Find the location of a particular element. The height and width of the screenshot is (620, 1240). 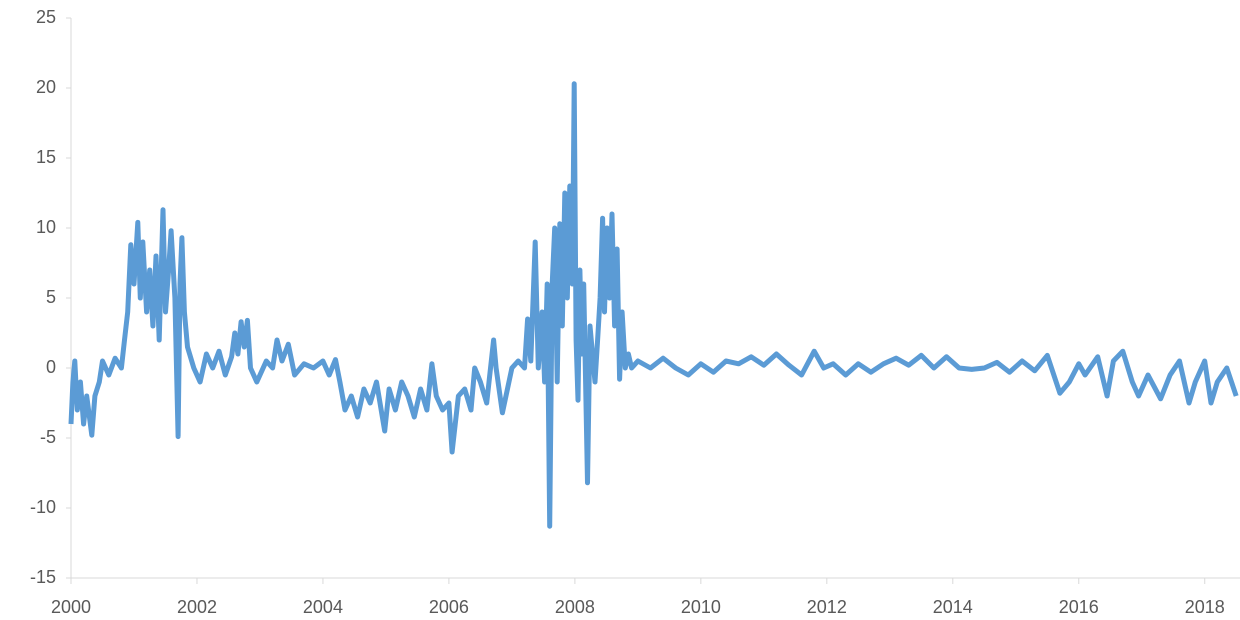

y-tick-label: 20 is located at coordinates (46, 87).